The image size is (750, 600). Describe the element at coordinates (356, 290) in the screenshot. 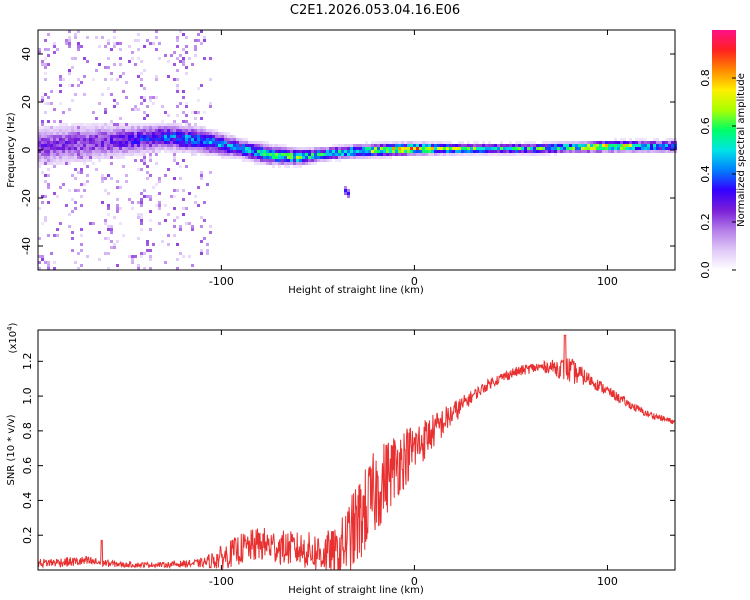

I see `spectrogram-xlabel: Height of straight line (km)` at that location.